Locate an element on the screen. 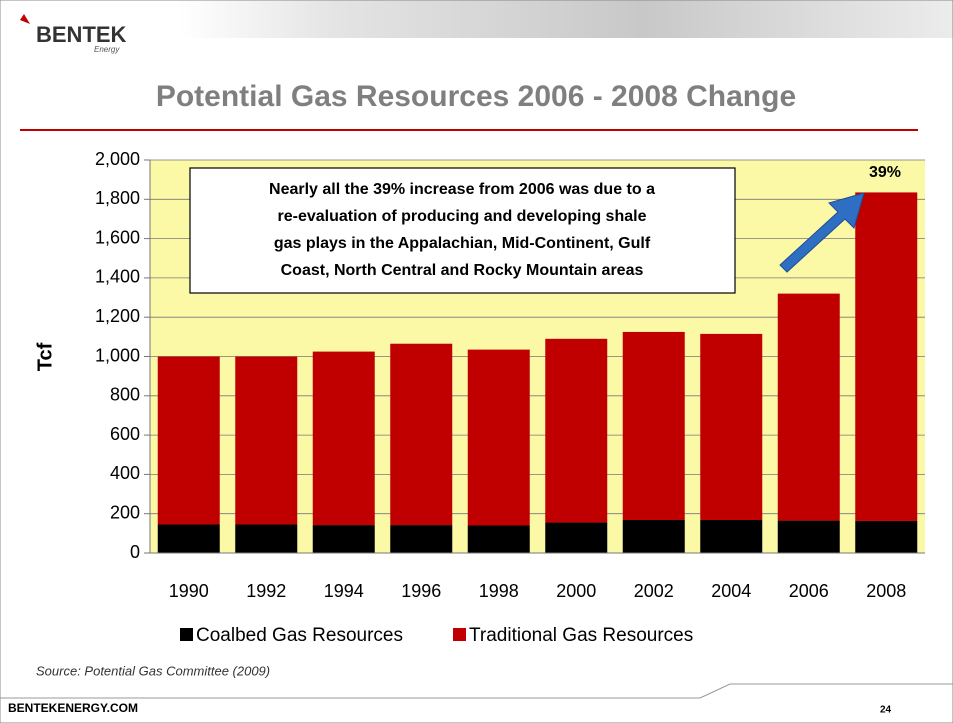  x-tick-label: 2000 is located at coordinates (576, 591).